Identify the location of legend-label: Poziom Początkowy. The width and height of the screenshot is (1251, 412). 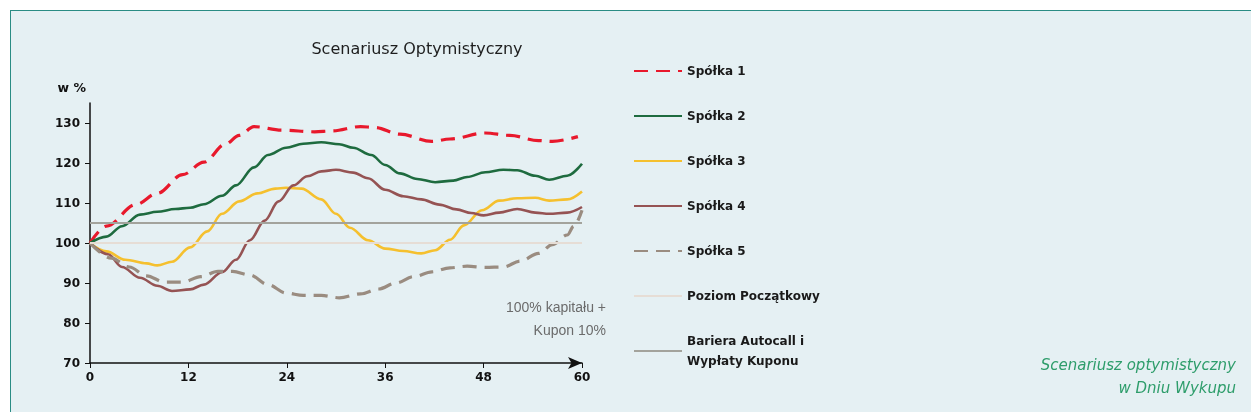
(754, 296).